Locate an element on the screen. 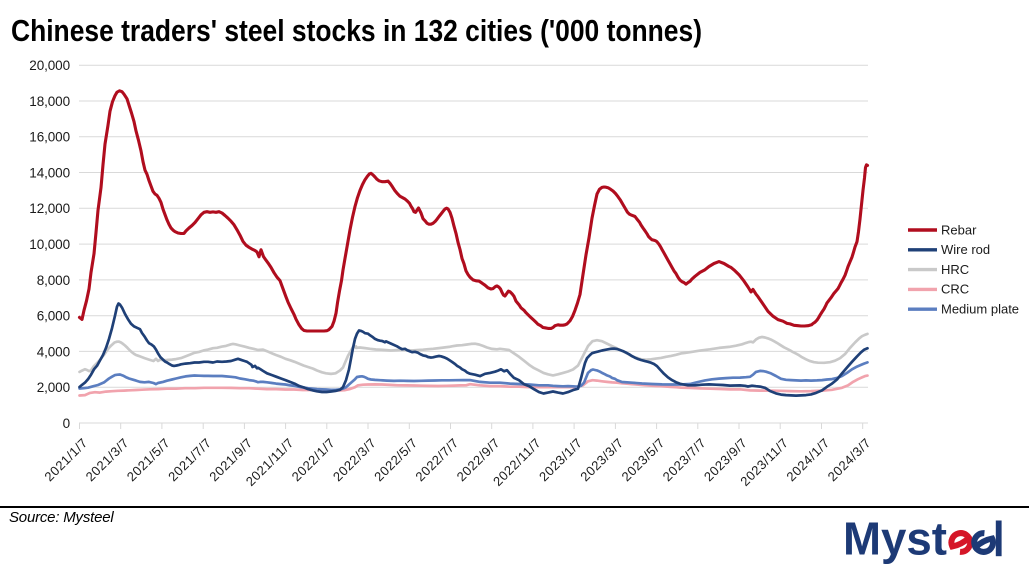  svg-text: 2021/7/7 is located at coordinates (189, 459).